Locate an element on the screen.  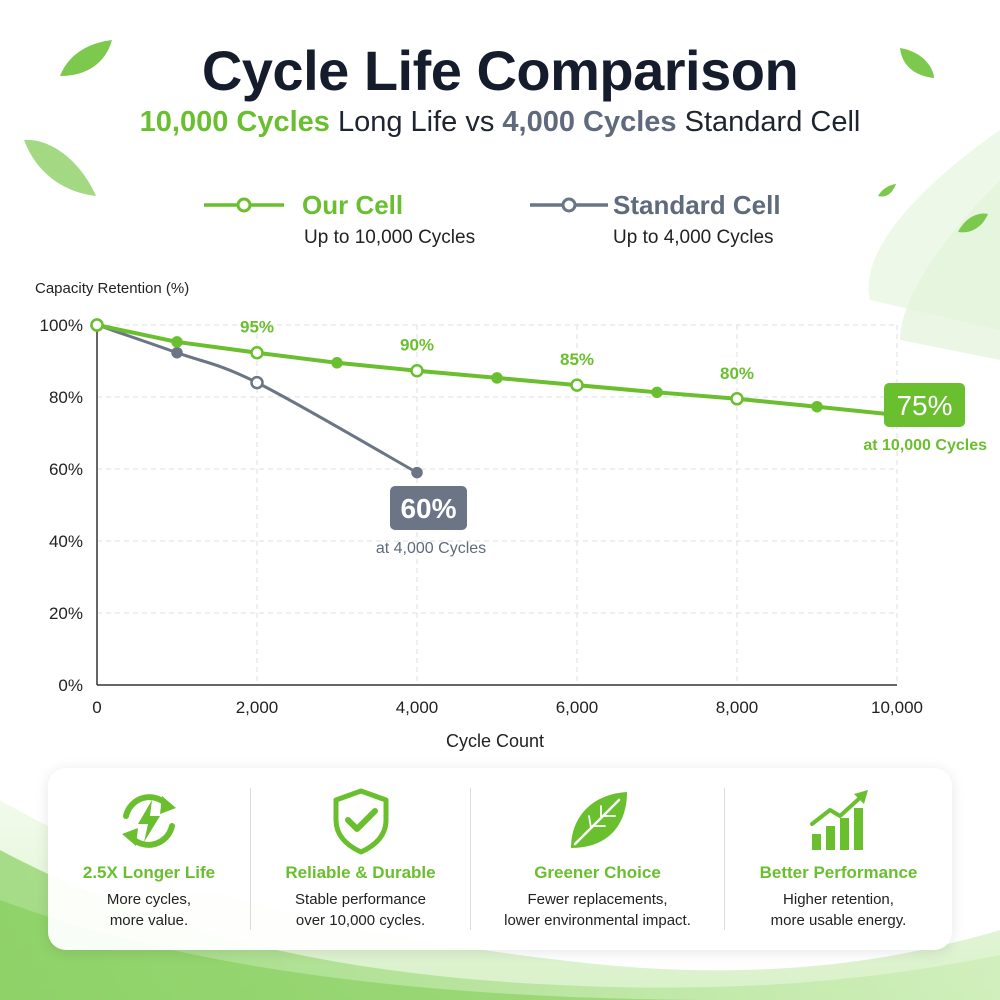
feature-description-line: more value. is located at coordinates (149, 920).